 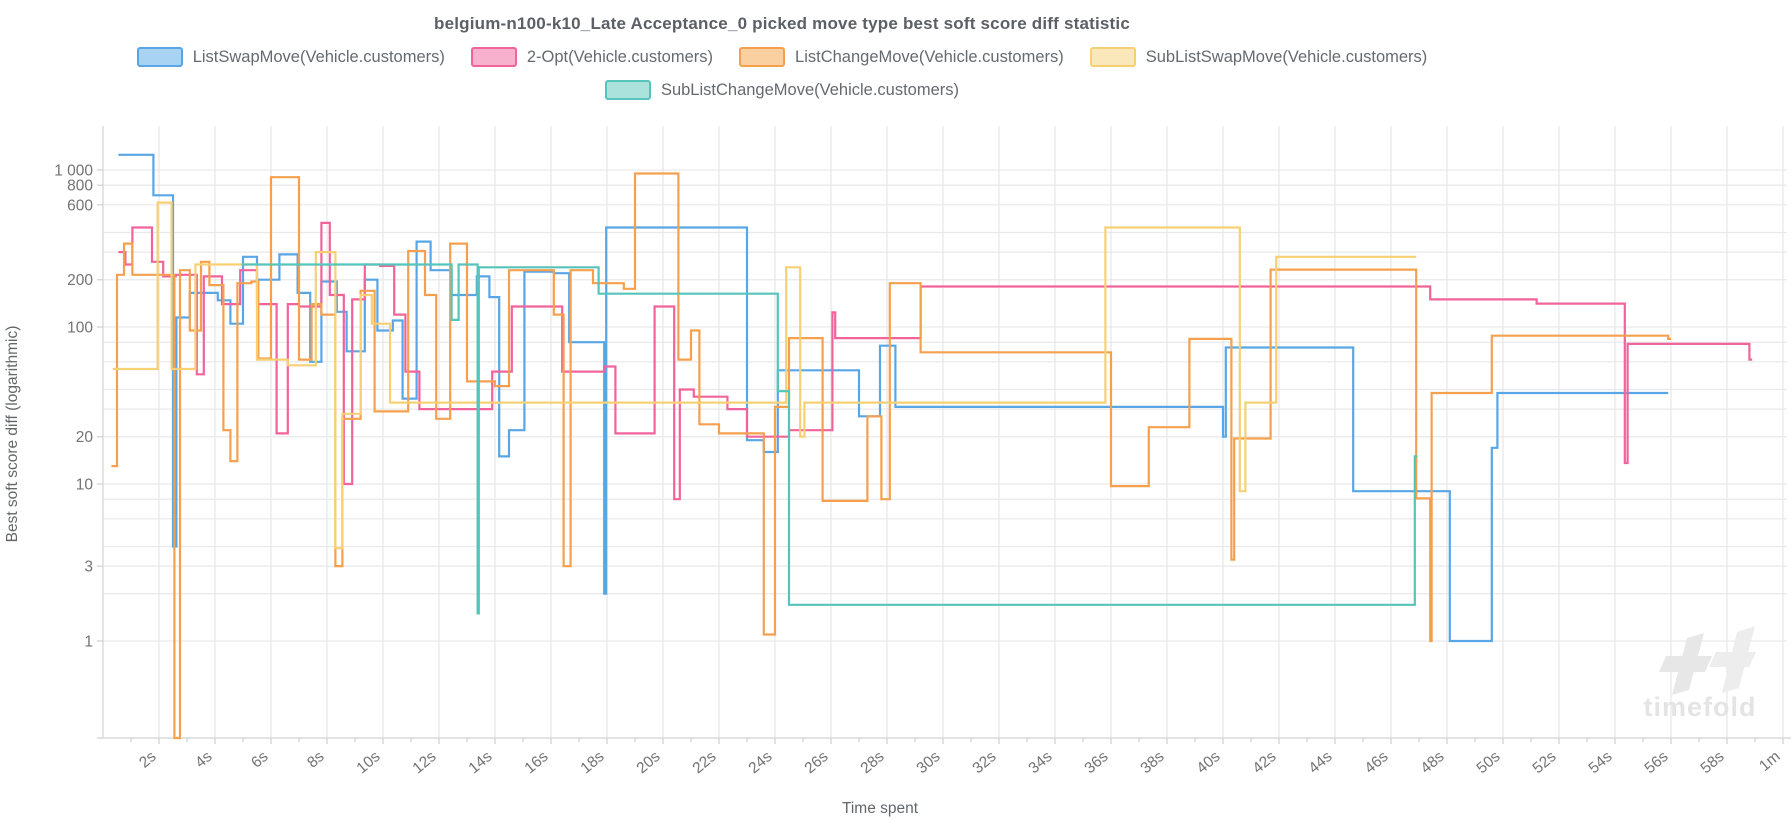 I want to click on svg-text: 10, so click(x=85, y=485).